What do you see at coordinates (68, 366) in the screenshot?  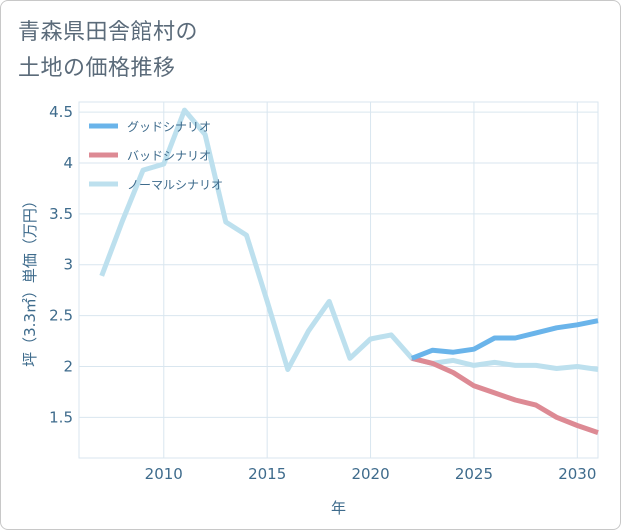 I see `y-tick-label: 2` at bounding box center [68, 366].